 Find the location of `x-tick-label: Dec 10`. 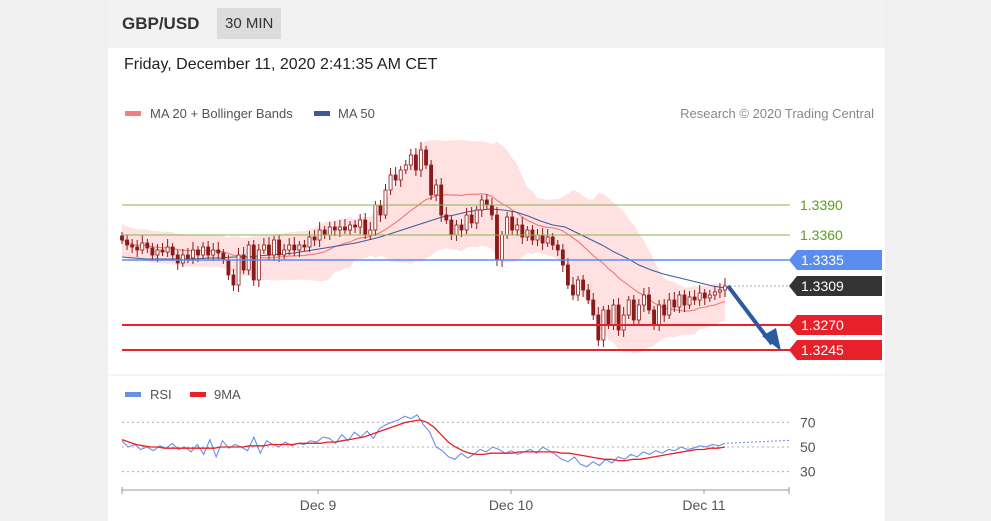

x-tick-label: Dec 10 is located at coordinates (511, 505).